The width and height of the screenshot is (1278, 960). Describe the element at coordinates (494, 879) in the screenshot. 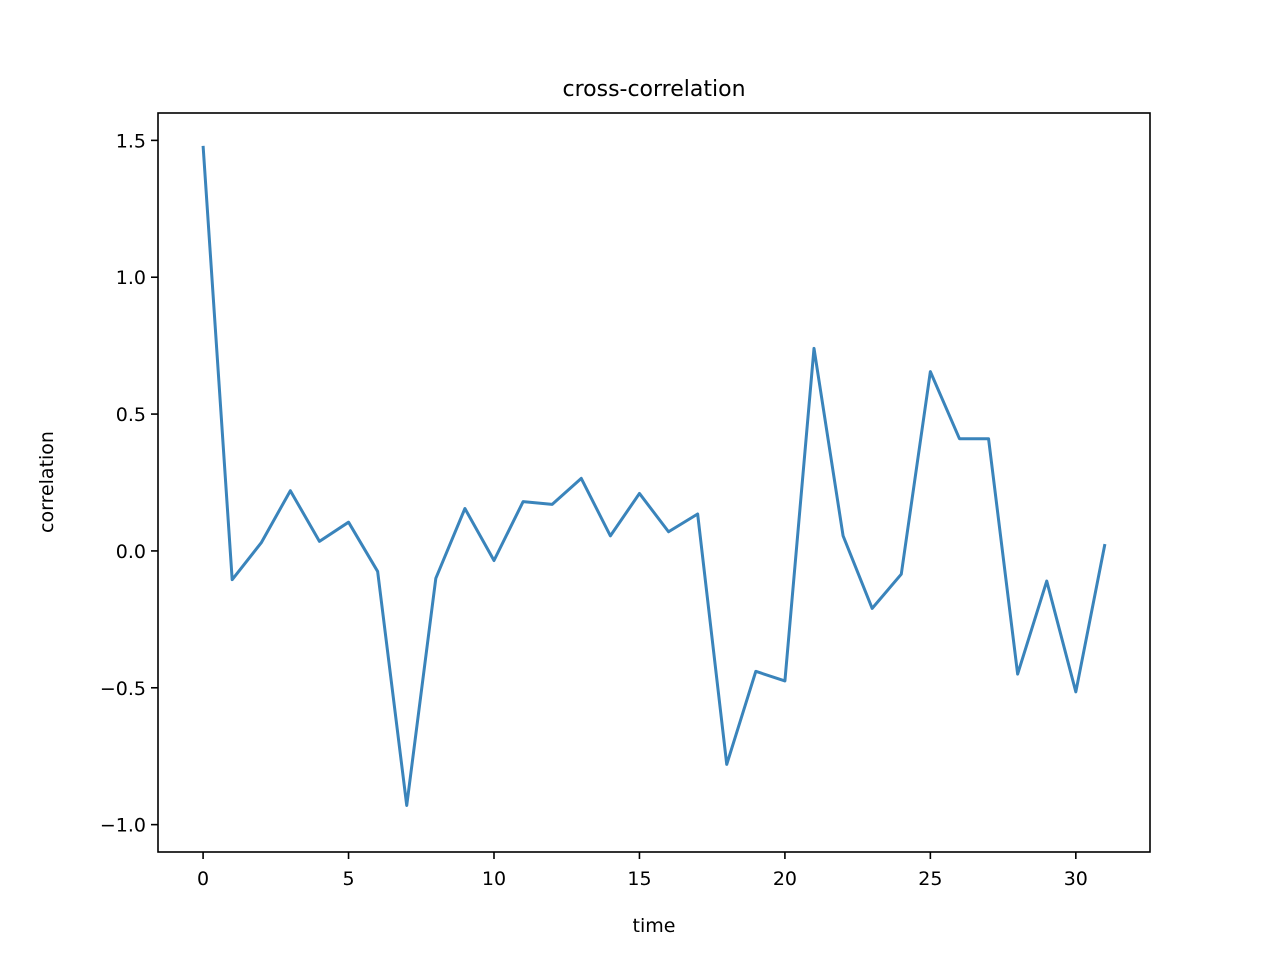

I see `x-tick-label: 10` at that location.